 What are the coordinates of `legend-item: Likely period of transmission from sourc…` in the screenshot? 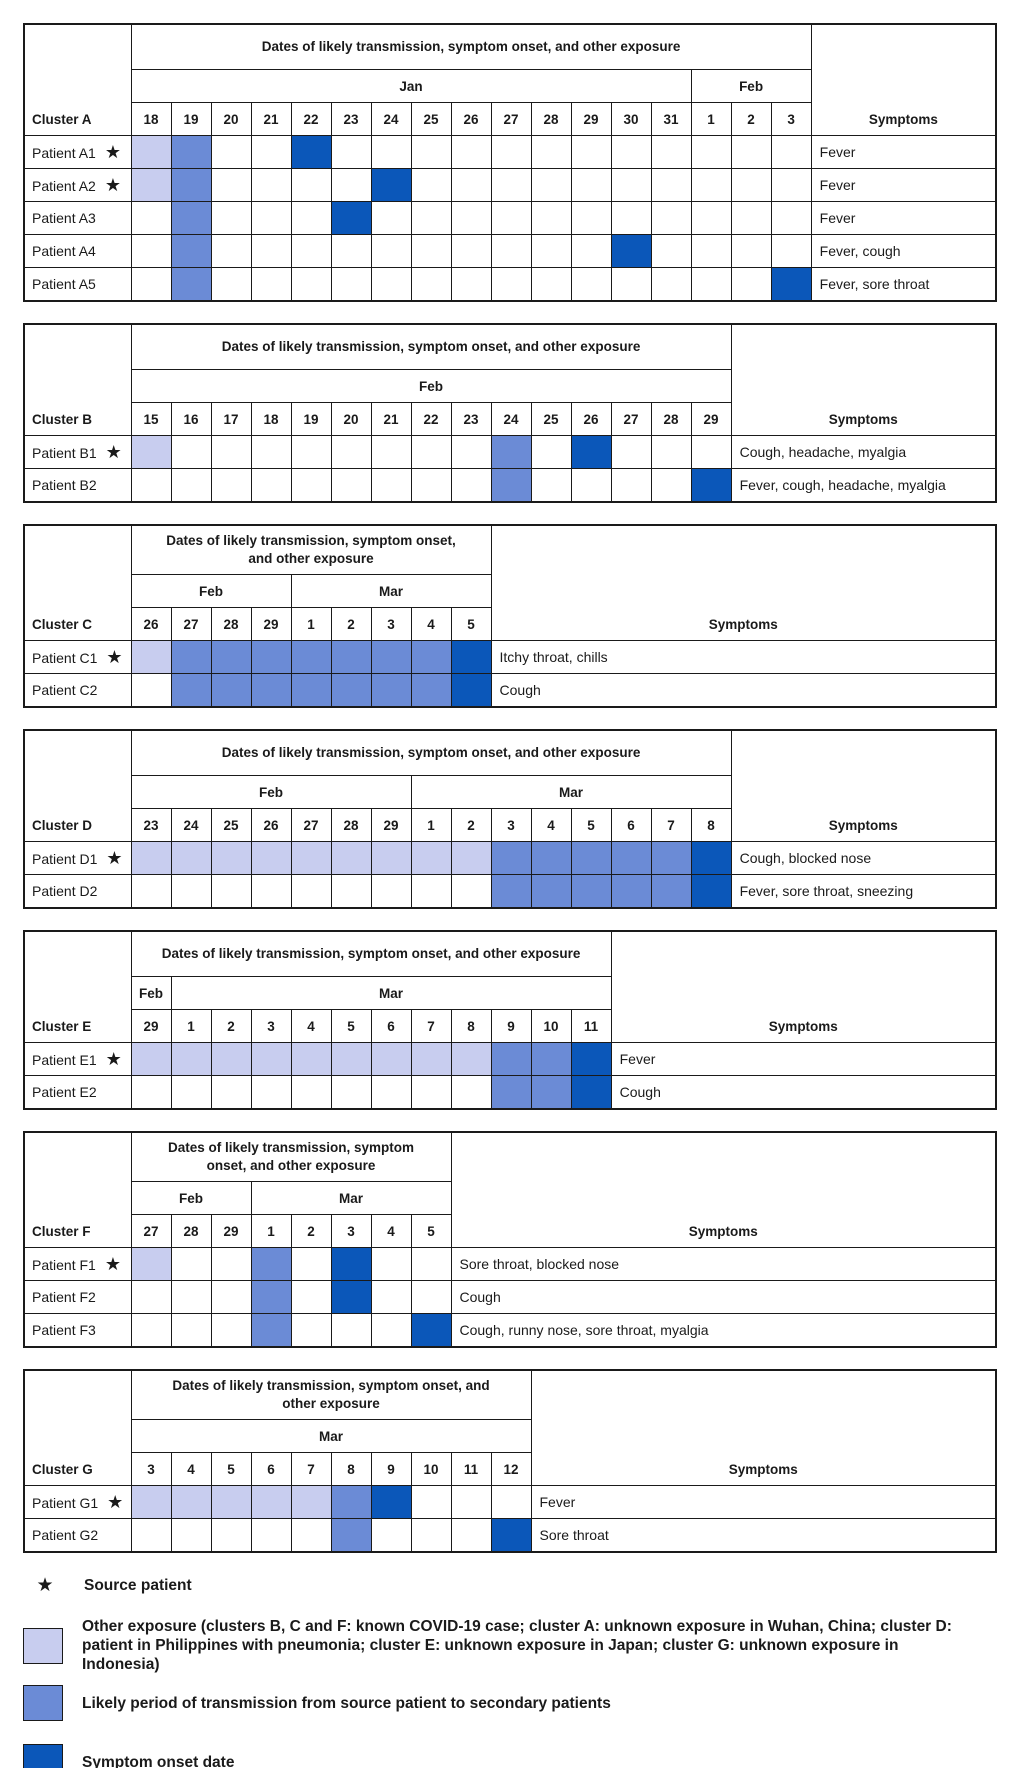 It's located at (521, 1703).